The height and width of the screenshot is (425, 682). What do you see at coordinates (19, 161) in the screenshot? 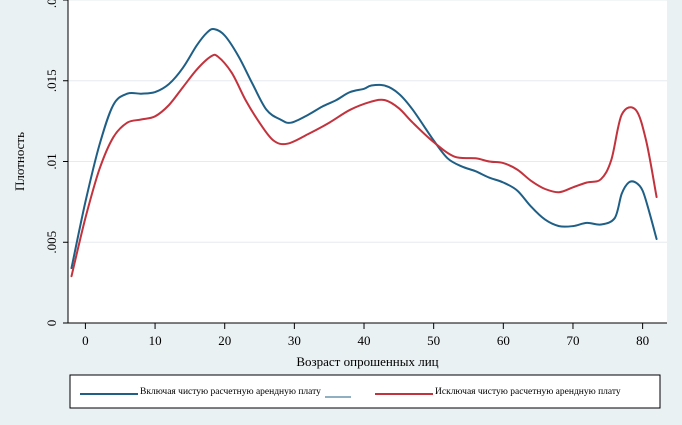
I see `y-axis-title: Плотность` at bounding box center [19, 161].